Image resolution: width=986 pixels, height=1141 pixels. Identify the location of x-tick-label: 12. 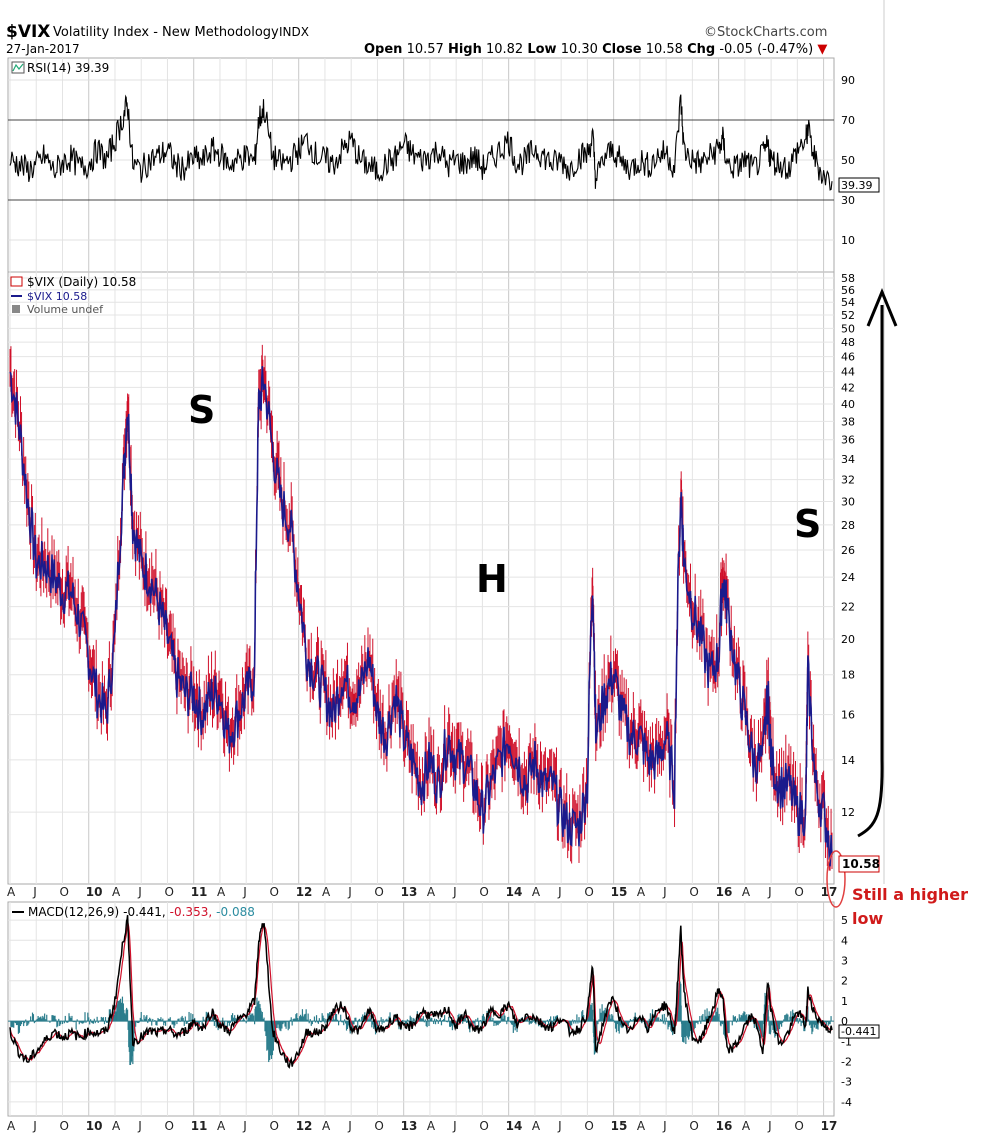
(304, 892).